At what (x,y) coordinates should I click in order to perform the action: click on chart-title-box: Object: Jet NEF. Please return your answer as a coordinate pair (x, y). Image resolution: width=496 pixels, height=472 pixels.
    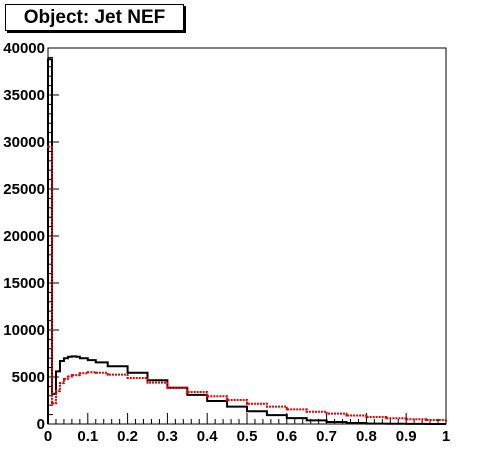
    Looking at the image, I should click on (94, 17).